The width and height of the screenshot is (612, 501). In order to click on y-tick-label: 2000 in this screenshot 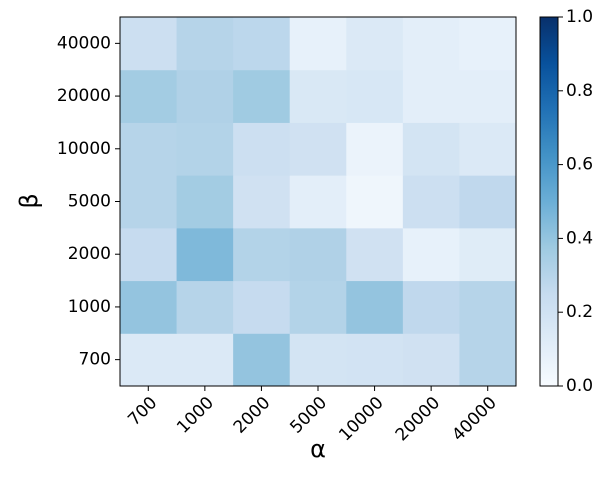, I will do `click(89, 254)`.